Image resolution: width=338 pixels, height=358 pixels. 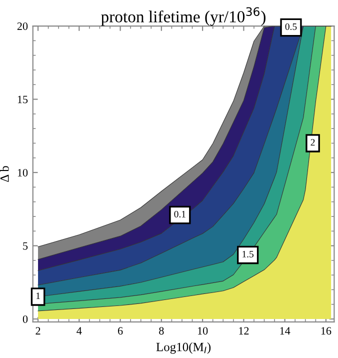 What do you see at coordinates (4, 174) in the screenshot?
I see `y-axis-title: Δ b` at bounding box center [4, 174].